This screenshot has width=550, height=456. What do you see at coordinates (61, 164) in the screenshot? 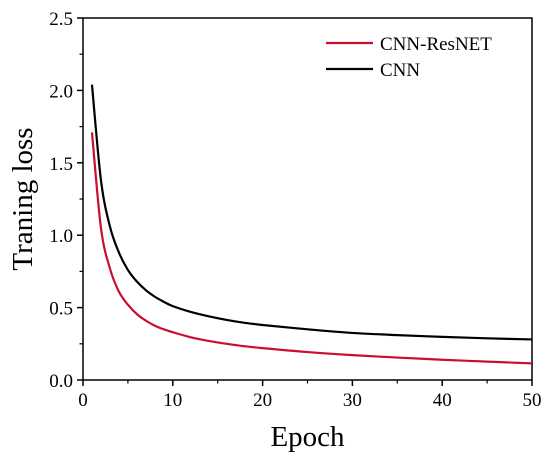
I see `y-tick-label: 1.5` at bounding box center [61, 164].